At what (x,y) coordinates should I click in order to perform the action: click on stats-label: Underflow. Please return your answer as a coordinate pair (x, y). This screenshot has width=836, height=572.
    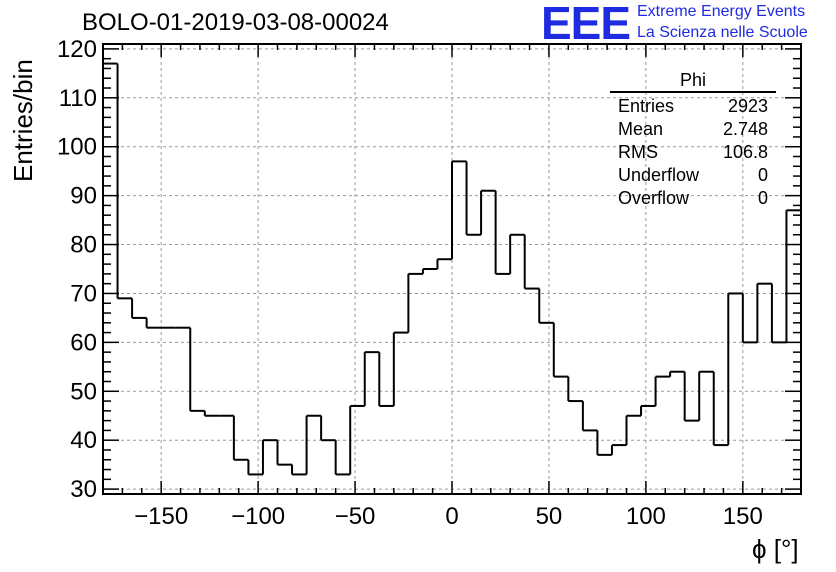
    Looking at the image, I should click on (659, 175).